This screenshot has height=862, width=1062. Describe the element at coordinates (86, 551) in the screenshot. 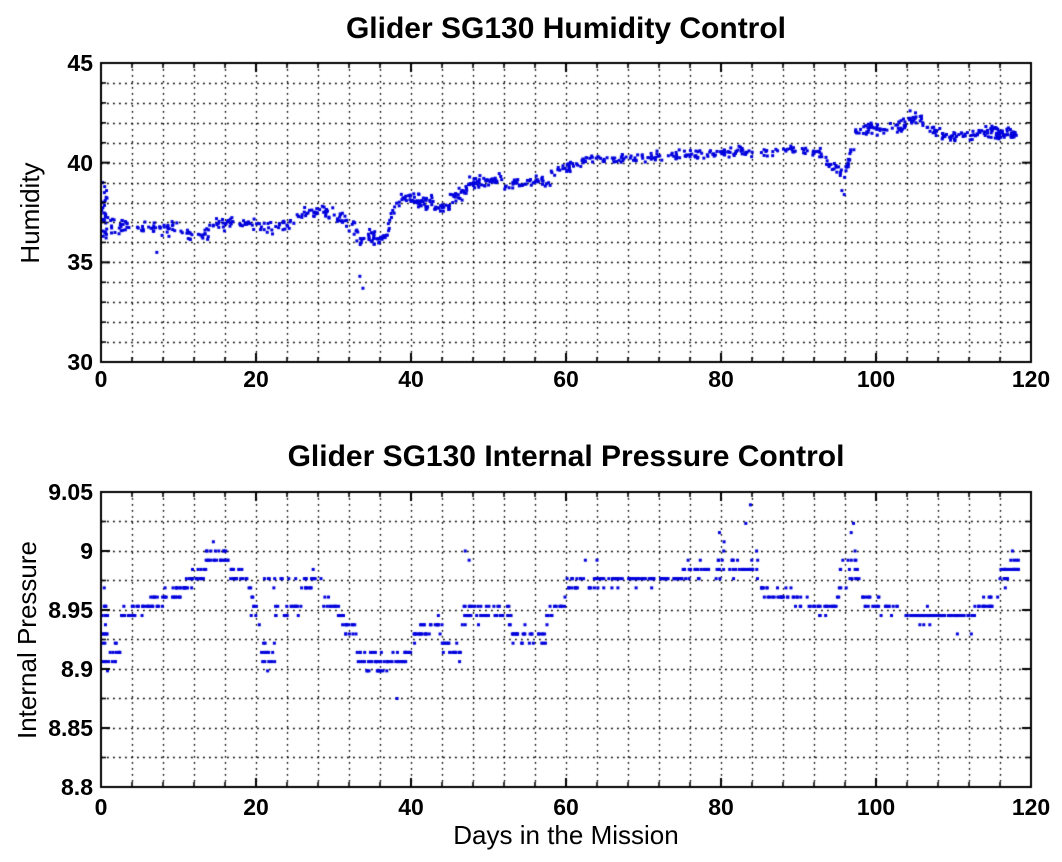

I see `y-tick-label: 9` at that location.